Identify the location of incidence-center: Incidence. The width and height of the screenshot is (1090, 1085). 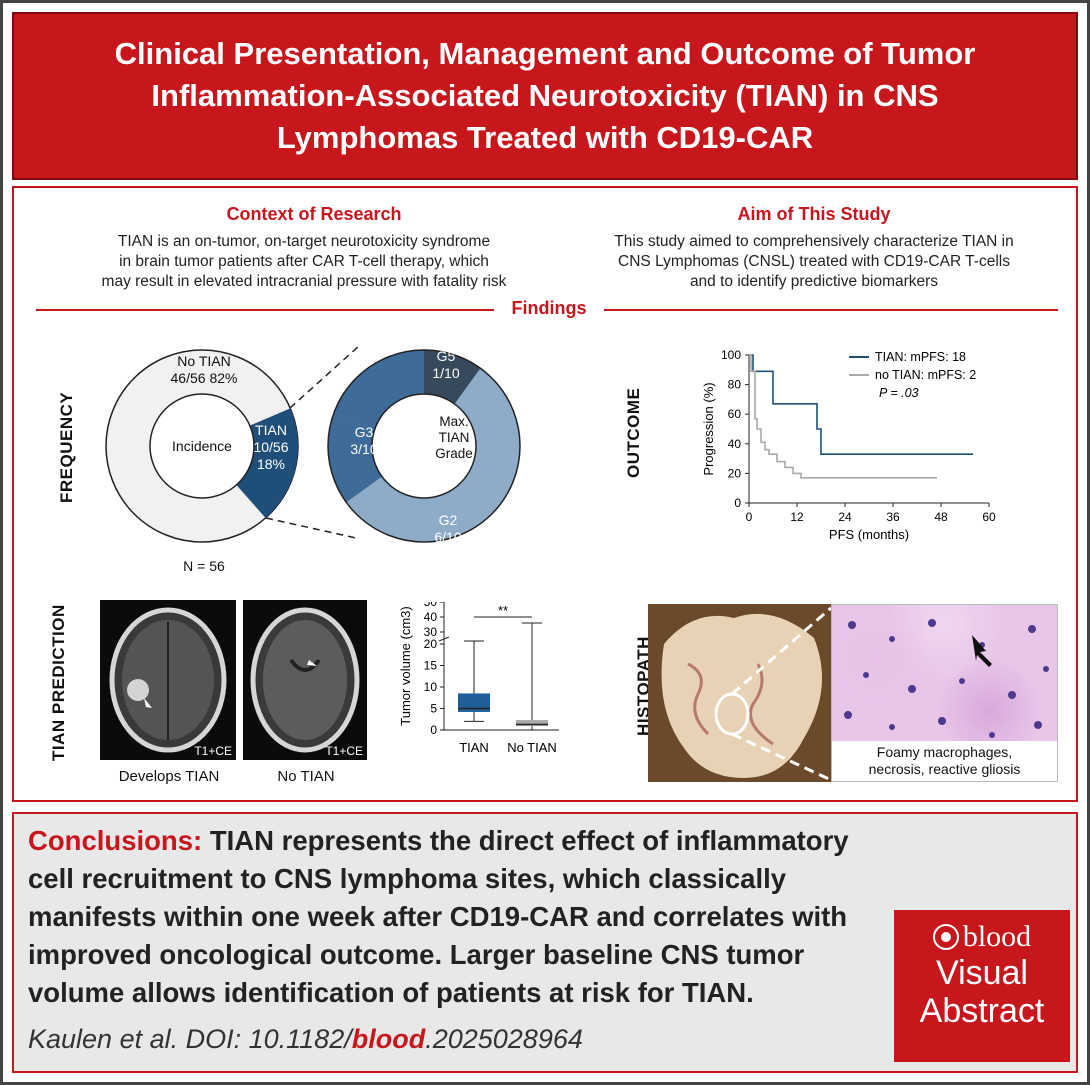
(202, 446).